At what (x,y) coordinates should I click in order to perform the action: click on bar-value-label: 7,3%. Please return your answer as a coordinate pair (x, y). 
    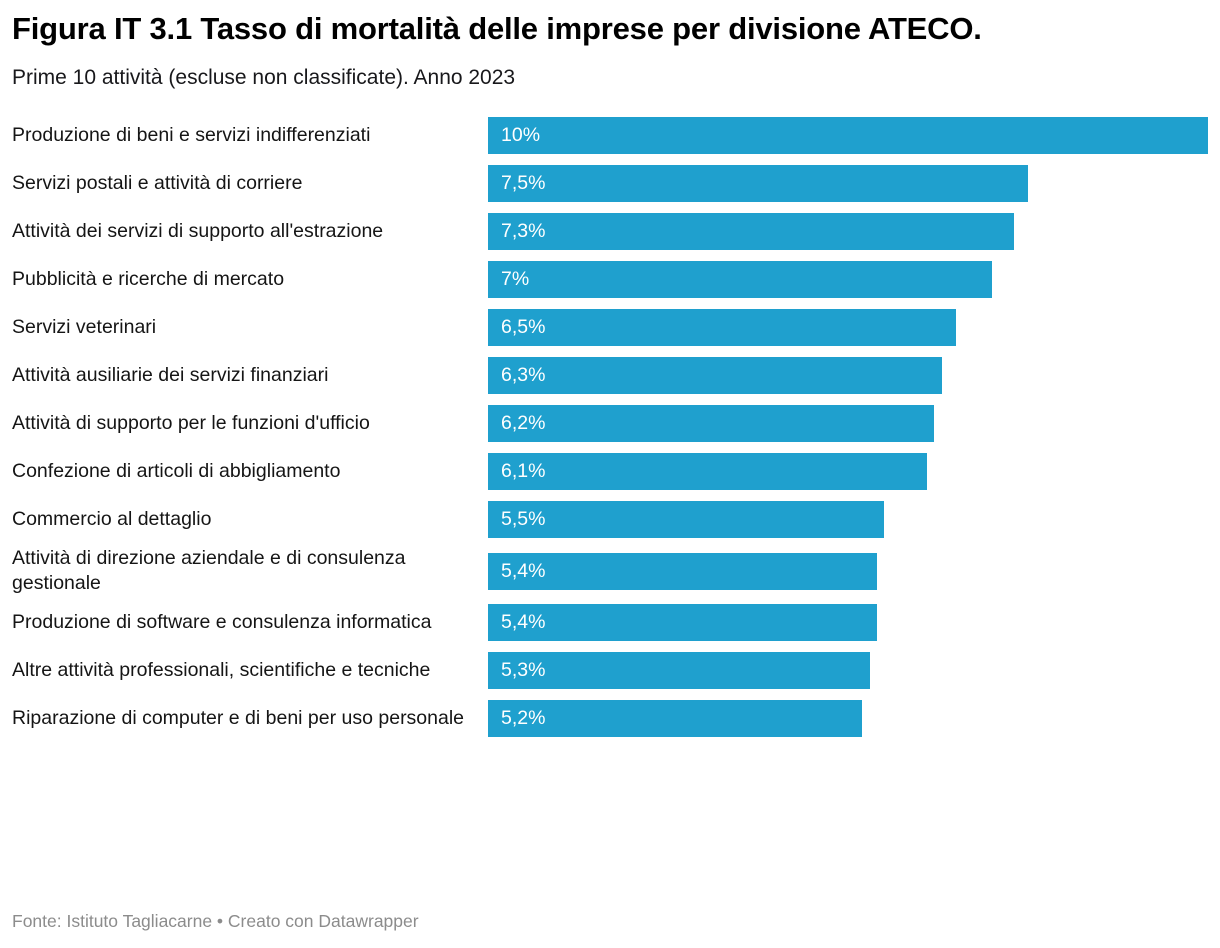
    Looking at the image, I should click on (523, 231).